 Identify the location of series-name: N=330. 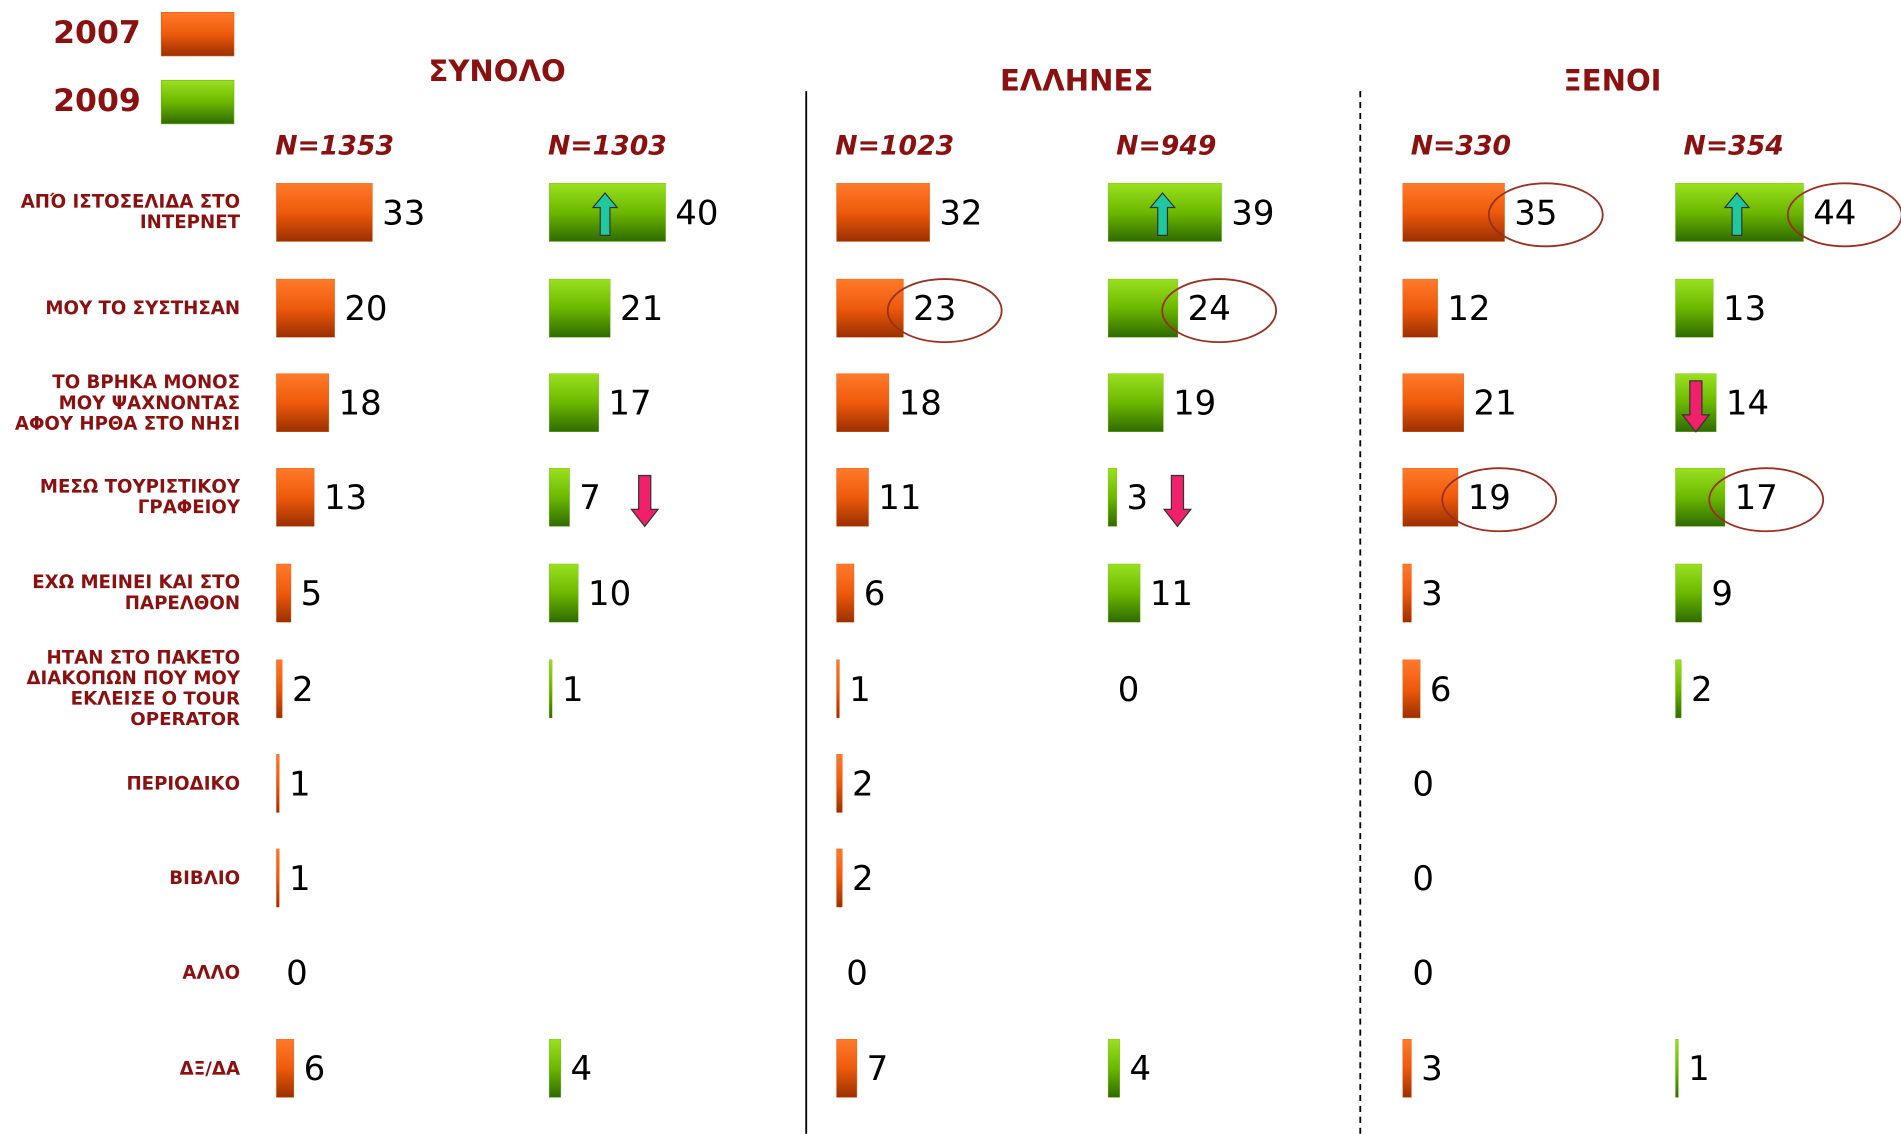
(1461, 145).